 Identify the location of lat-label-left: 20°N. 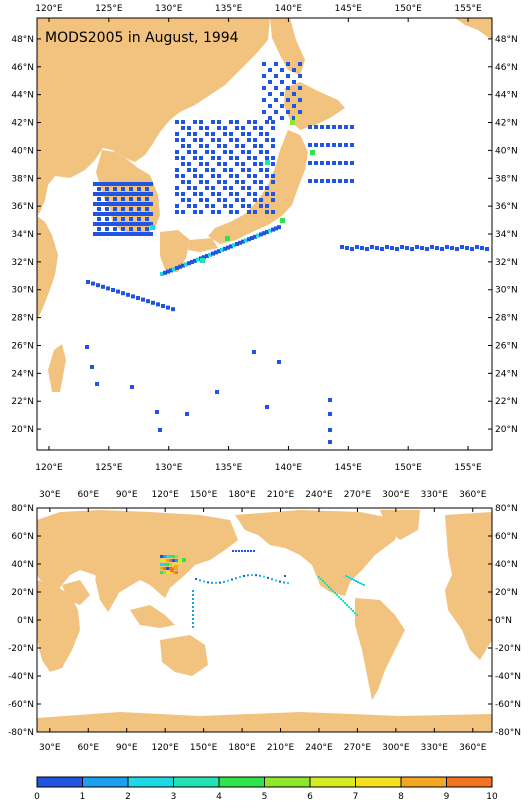
(22, 430).